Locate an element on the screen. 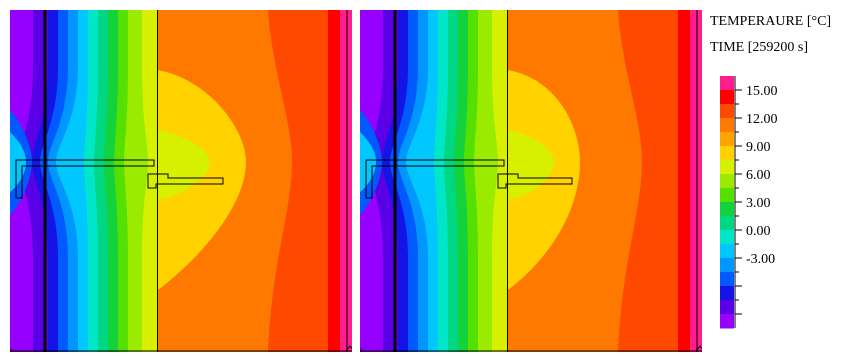 This screenshot has width=855, height=356. legend-tick-label: 15.00 is located at coordinates (762, 91).